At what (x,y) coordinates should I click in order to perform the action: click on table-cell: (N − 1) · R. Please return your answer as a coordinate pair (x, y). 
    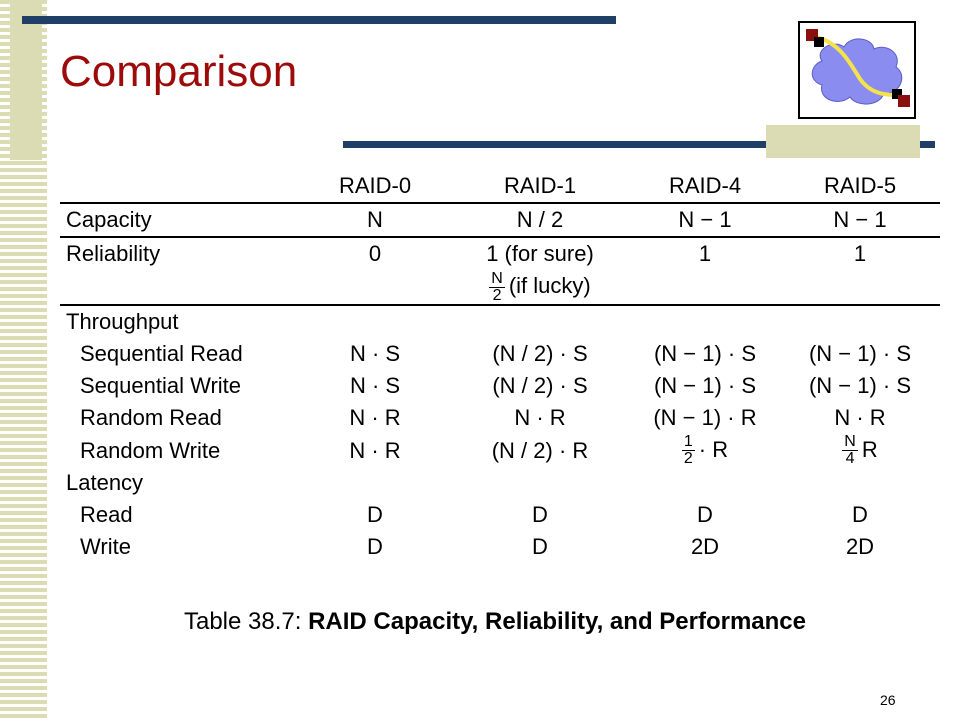
    Looking at the image, I should click on (705, 417).